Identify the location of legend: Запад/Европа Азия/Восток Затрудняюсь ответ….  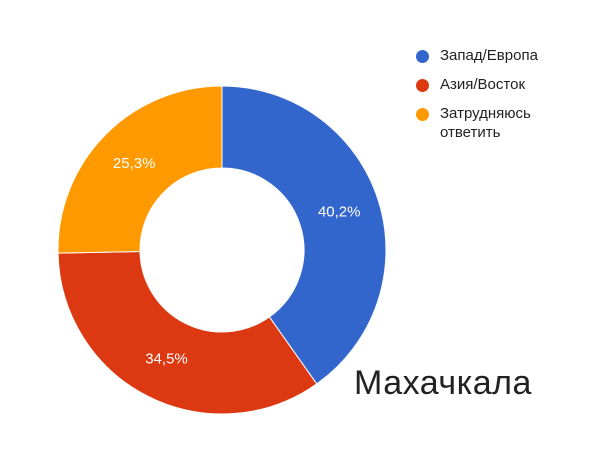
(499, 99).